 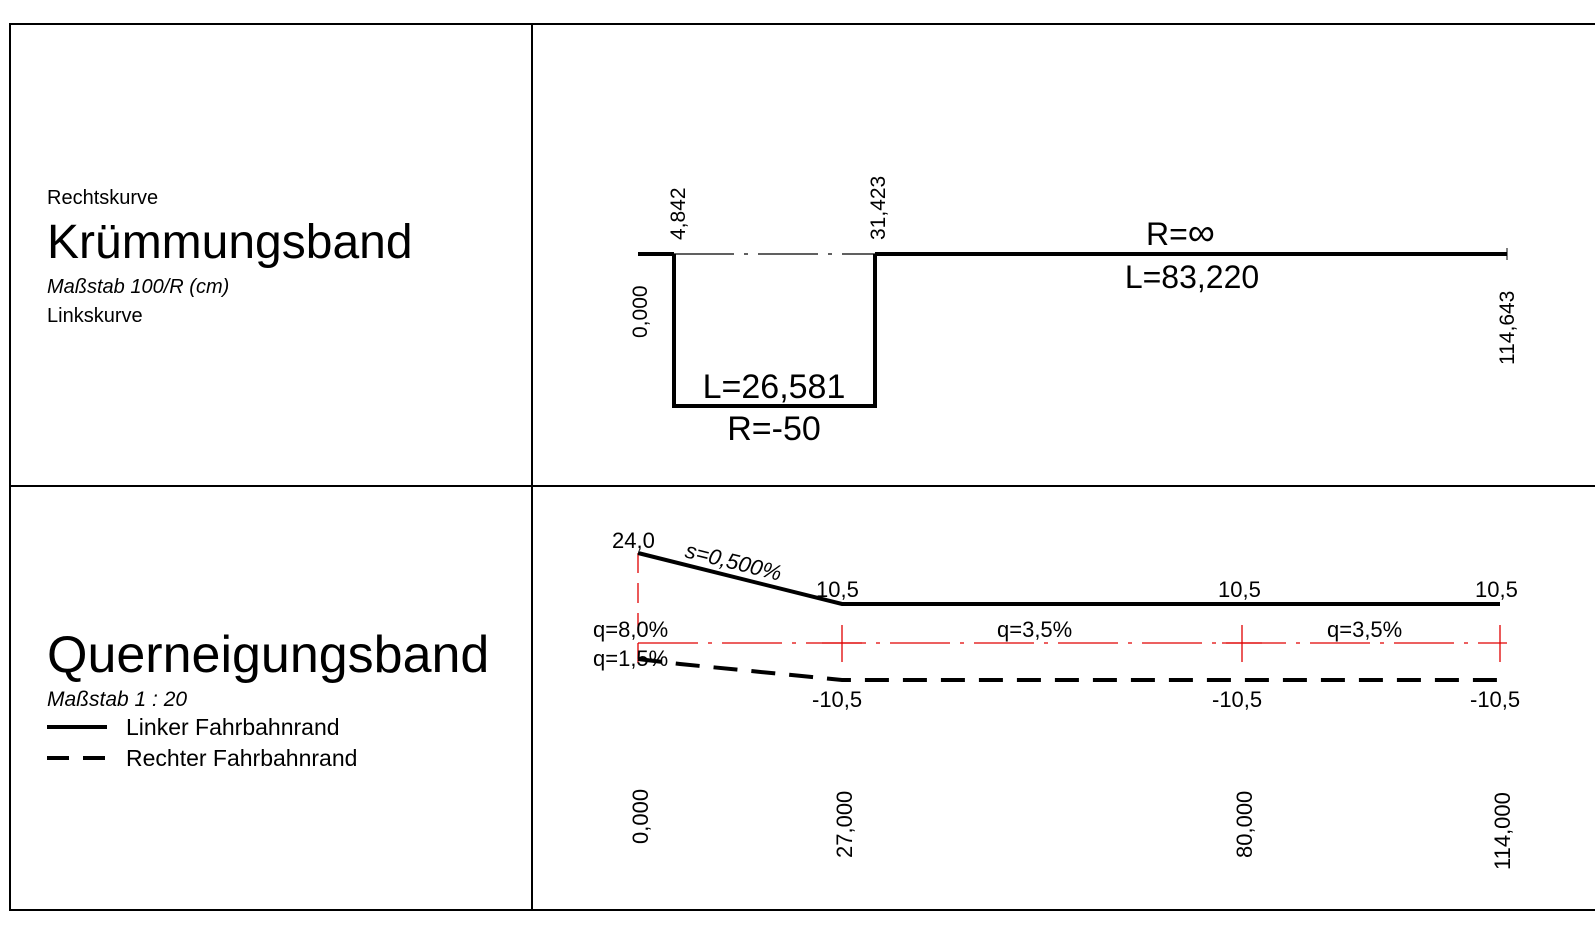 I want to click on left-edge-profile, so click(x=1068, y=578).